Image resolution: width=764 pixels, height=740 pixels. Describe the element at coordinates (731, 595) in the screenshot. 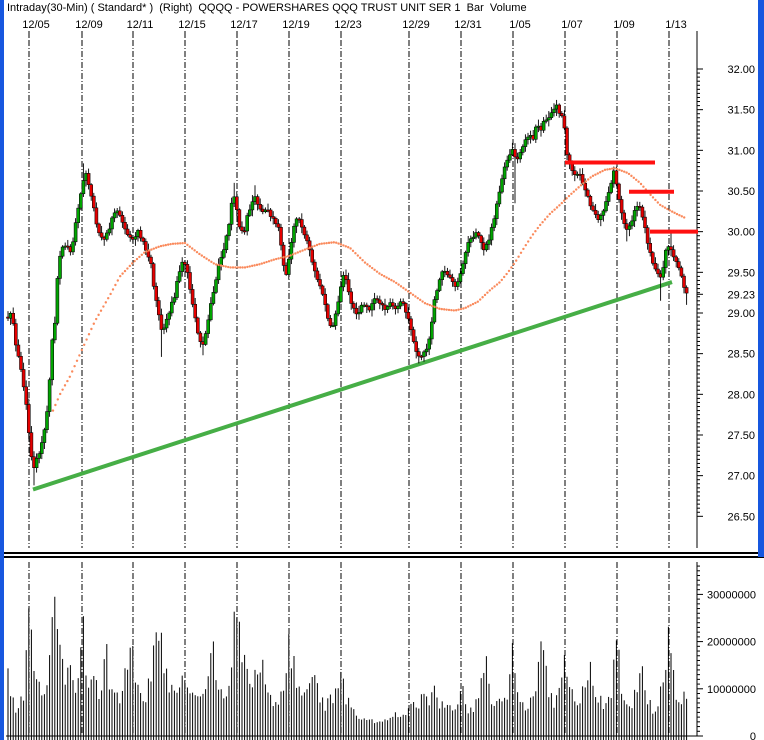

I see `volume-tick-label: 30000000` at that location.